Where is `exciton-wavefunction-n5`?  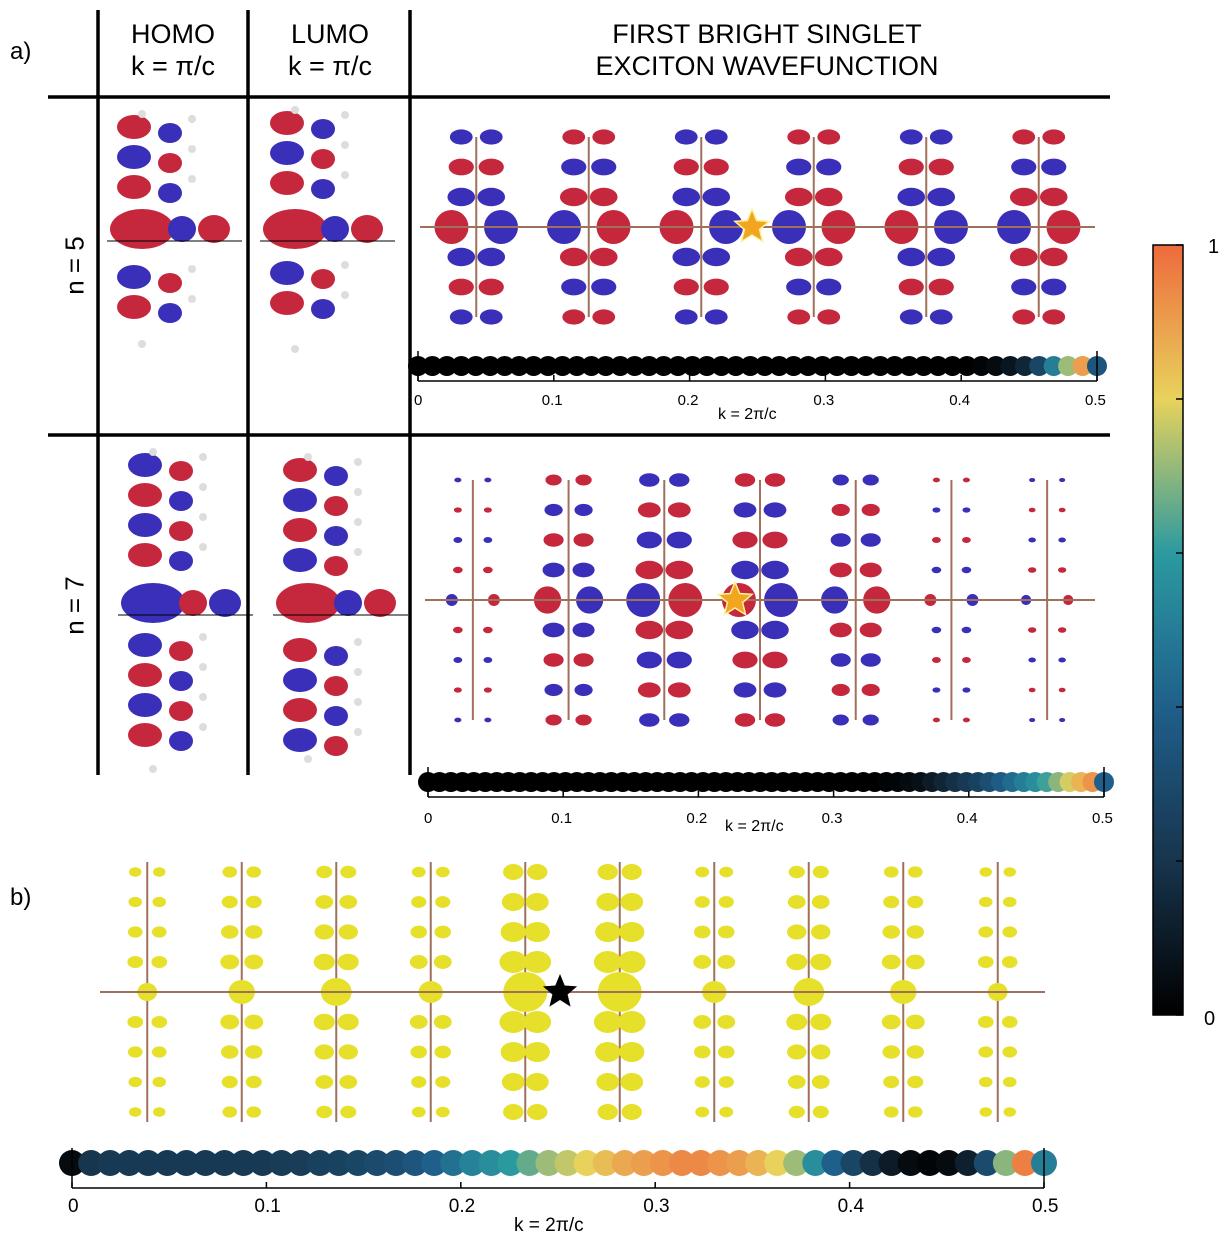 exciton-wavefunction-n5 is located at coordinates (757, 227).